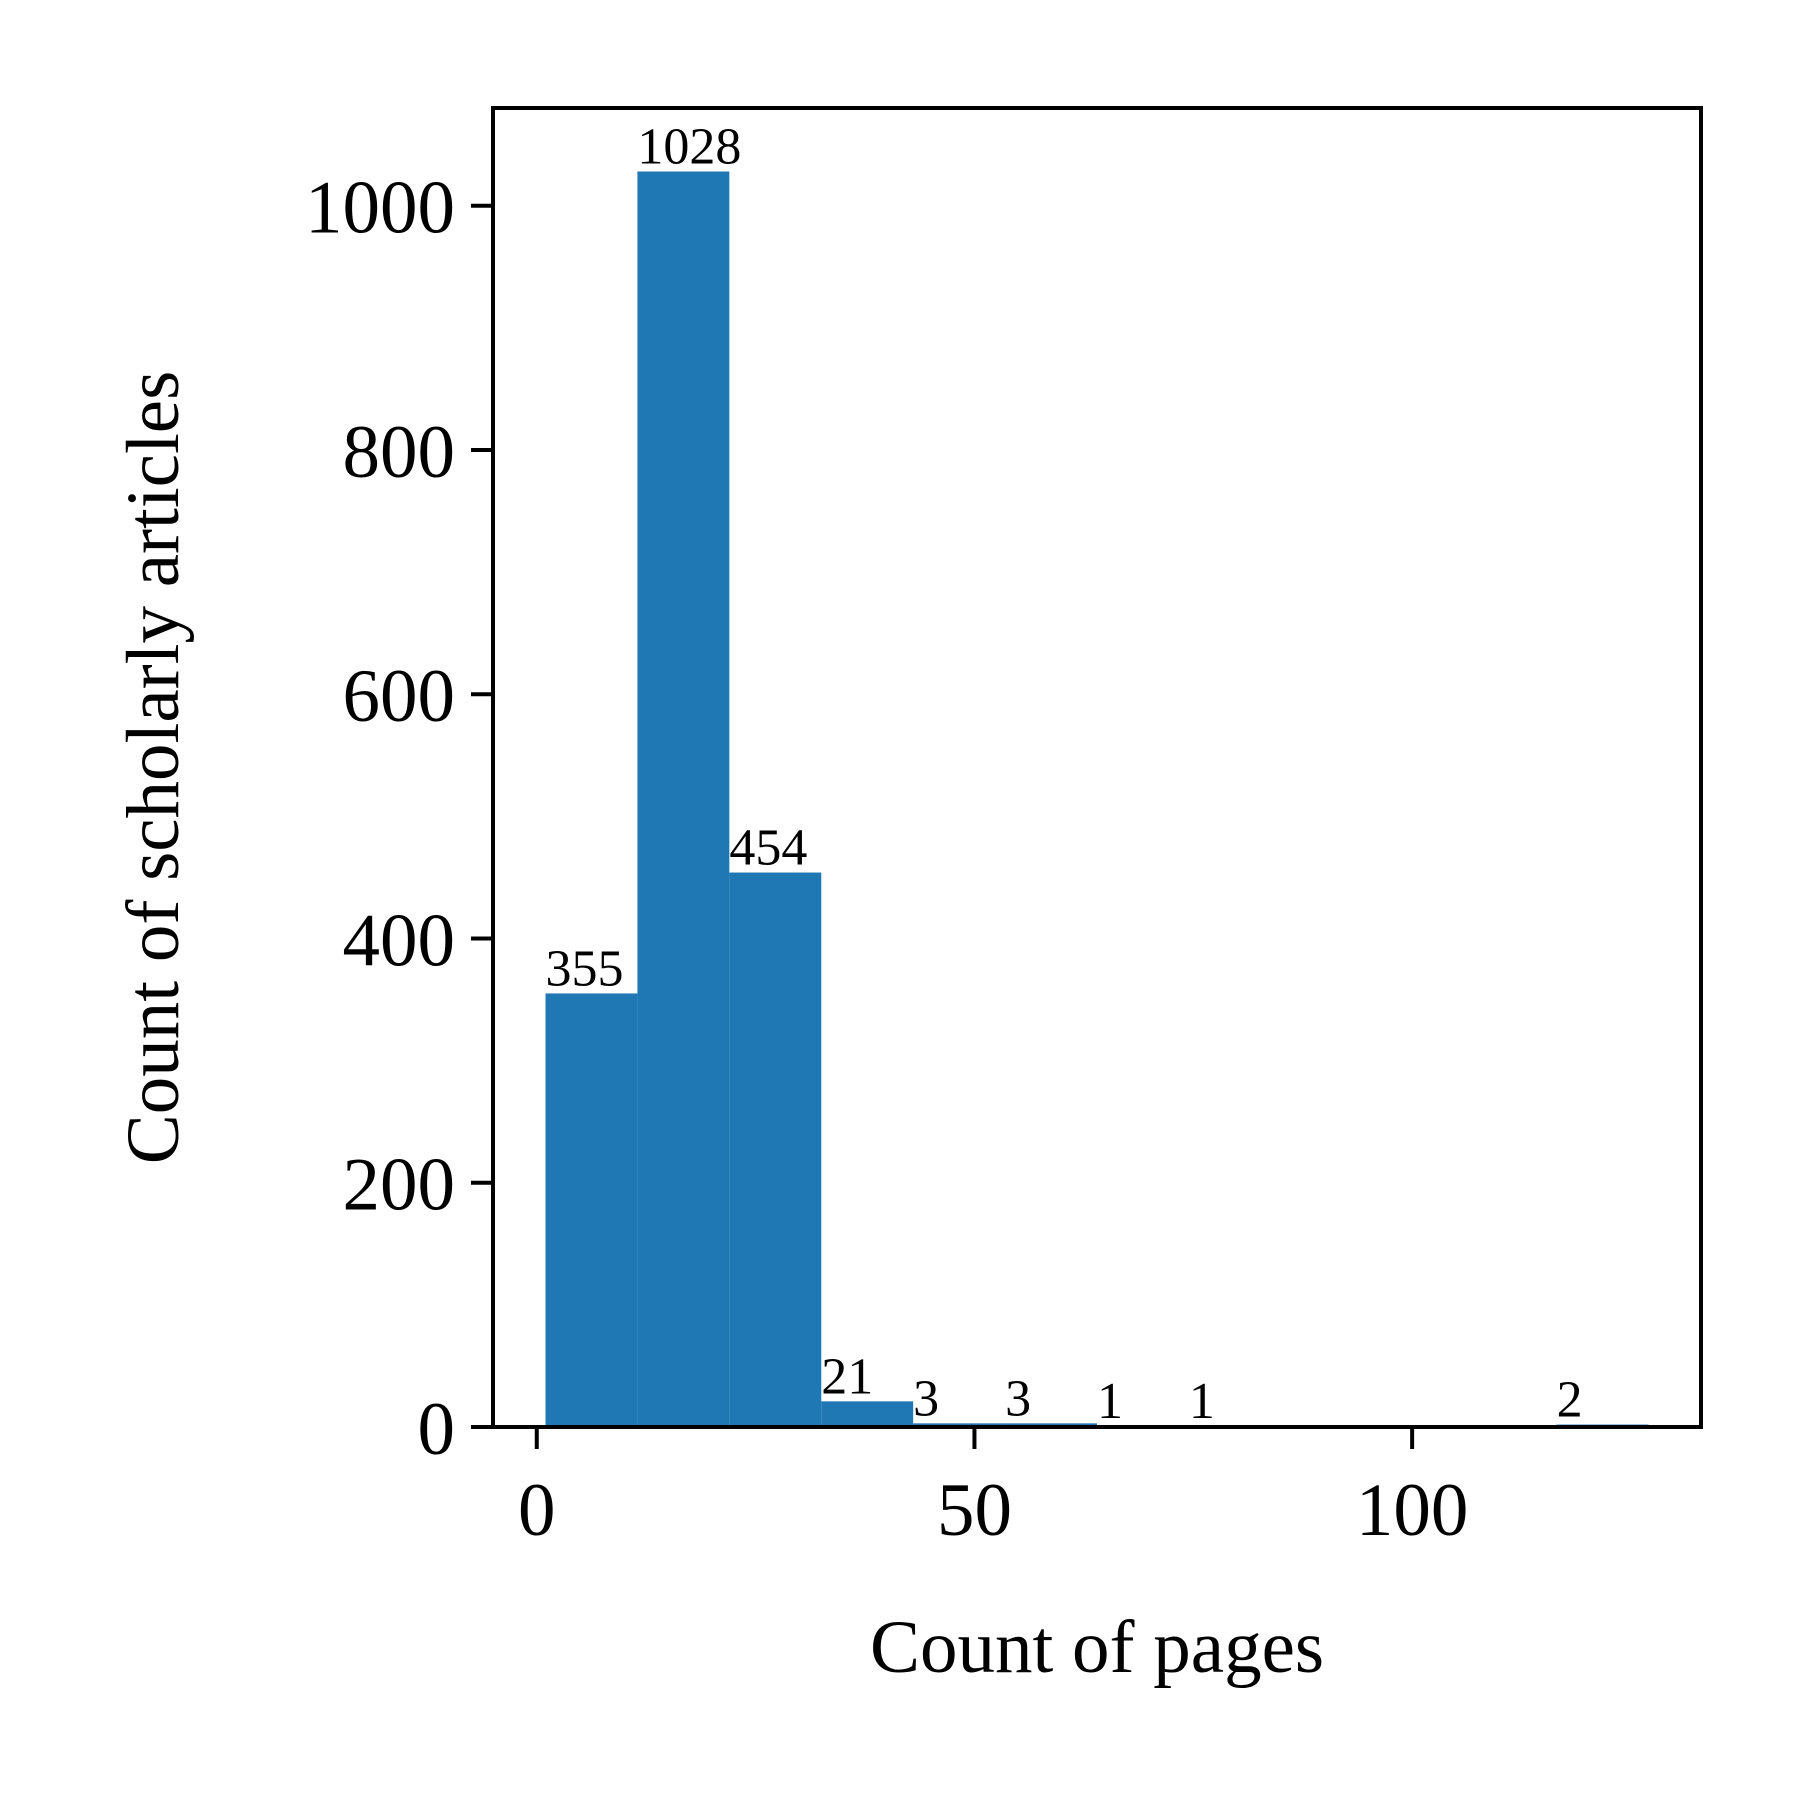 The image size is (1800, 1800). What do you see at coordinates (399, 819) in the screenshot?
I see `y-axis-ticks: 0 200 400 600 800 1000` at bounding box center [399, 819].